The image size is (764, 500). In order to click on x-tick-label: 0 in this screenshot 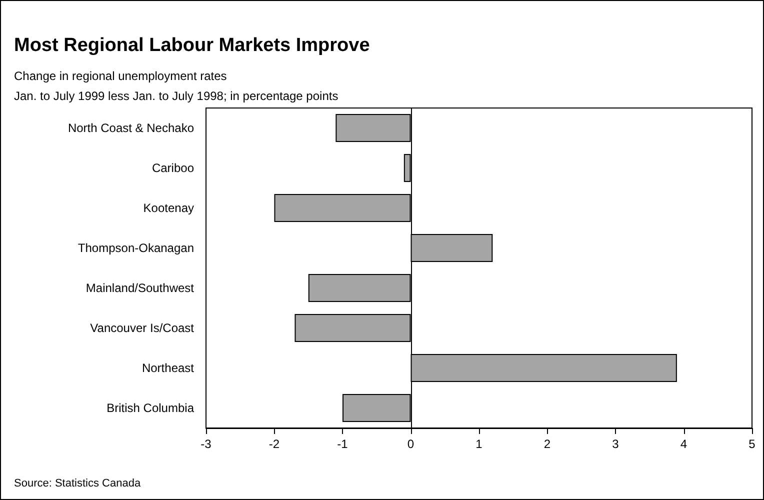, I will do `click(410, 444)`.